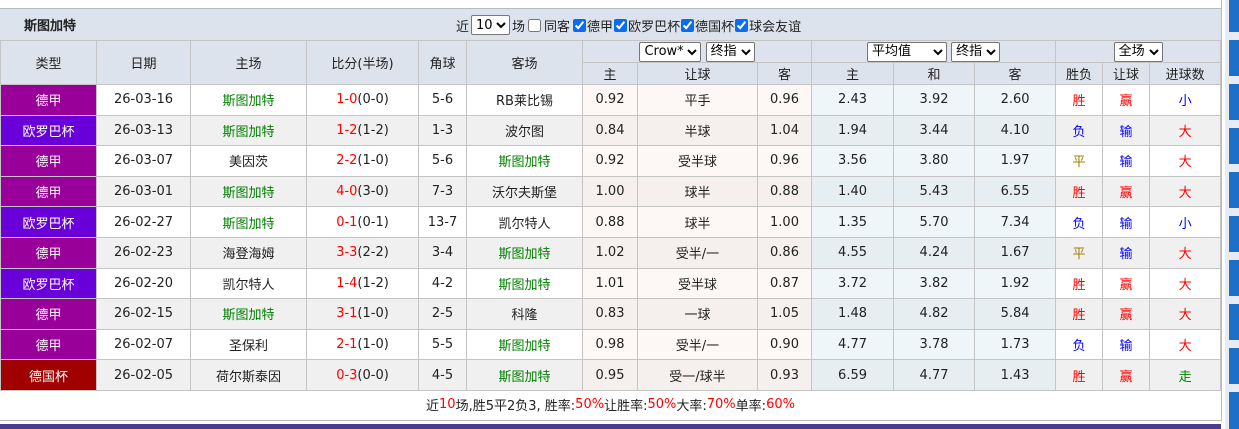  Describe the element at coordinates (524, 191) in the screenshot. I see `away-team: 沃尔夫斯堡` at that location.